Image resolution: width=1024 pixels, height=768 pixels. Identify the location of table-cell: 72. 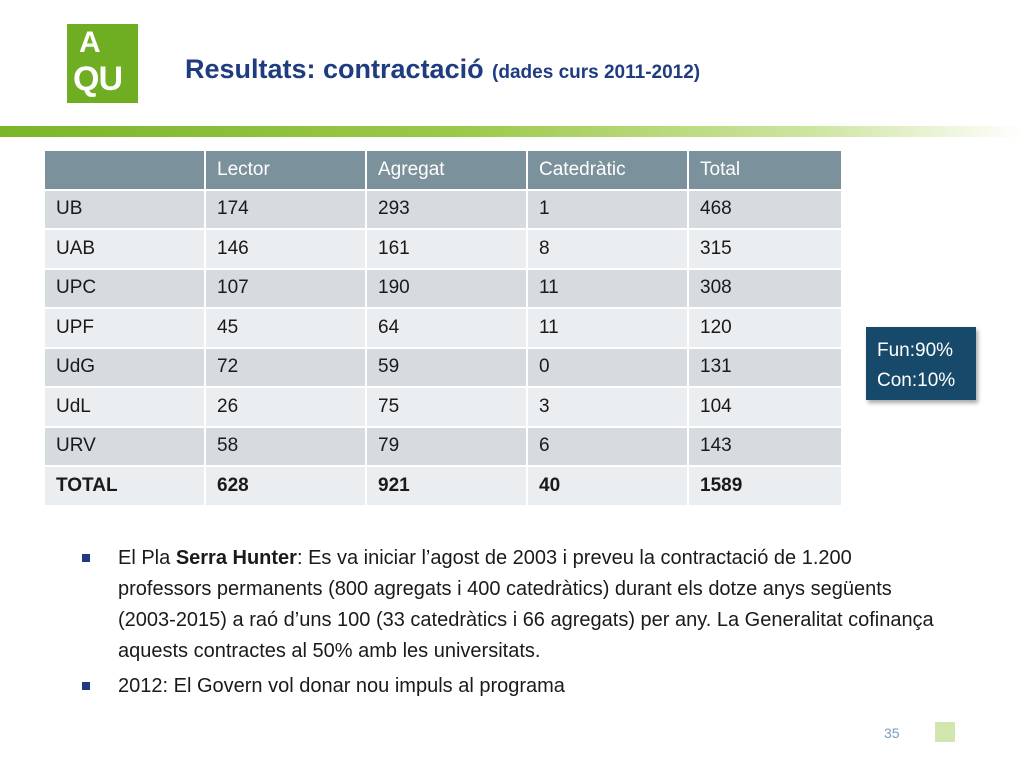
(285, 367).